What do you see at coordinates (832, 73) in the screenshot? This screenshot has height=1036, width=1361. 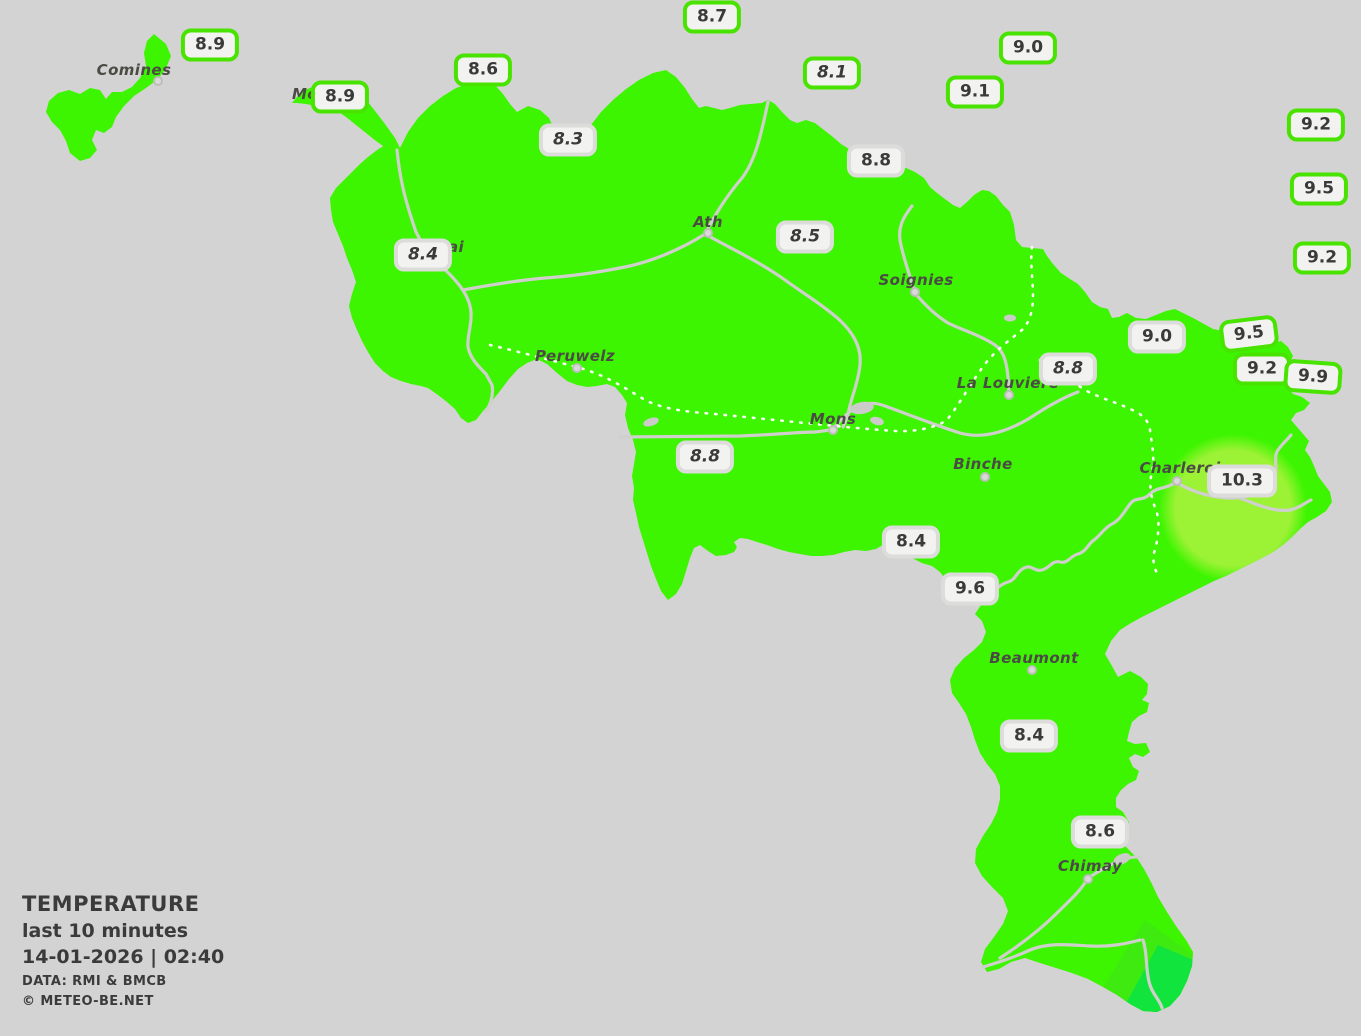 I see `temperature-badge: 8.1` at bounding box center [832, 73].